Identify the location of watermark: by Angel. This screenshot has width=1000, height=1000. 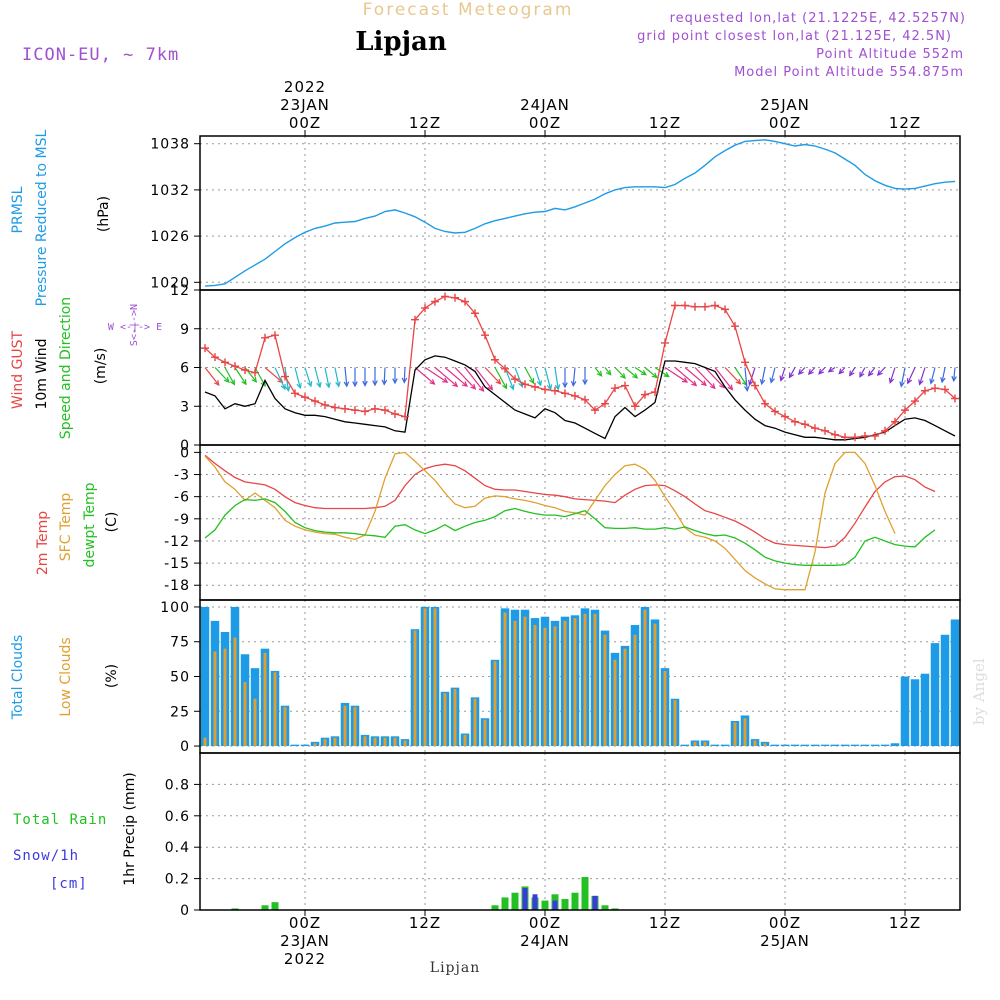
(979, 691).